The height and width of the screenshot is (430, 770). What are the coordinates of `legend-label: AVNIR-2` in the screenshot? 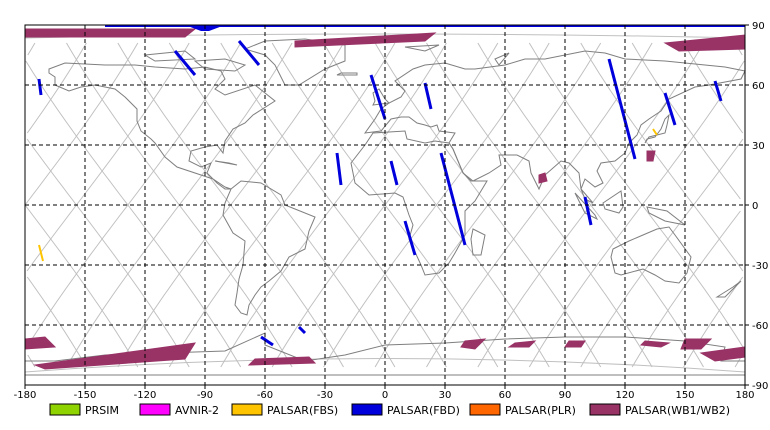 It's located at (197, 410).